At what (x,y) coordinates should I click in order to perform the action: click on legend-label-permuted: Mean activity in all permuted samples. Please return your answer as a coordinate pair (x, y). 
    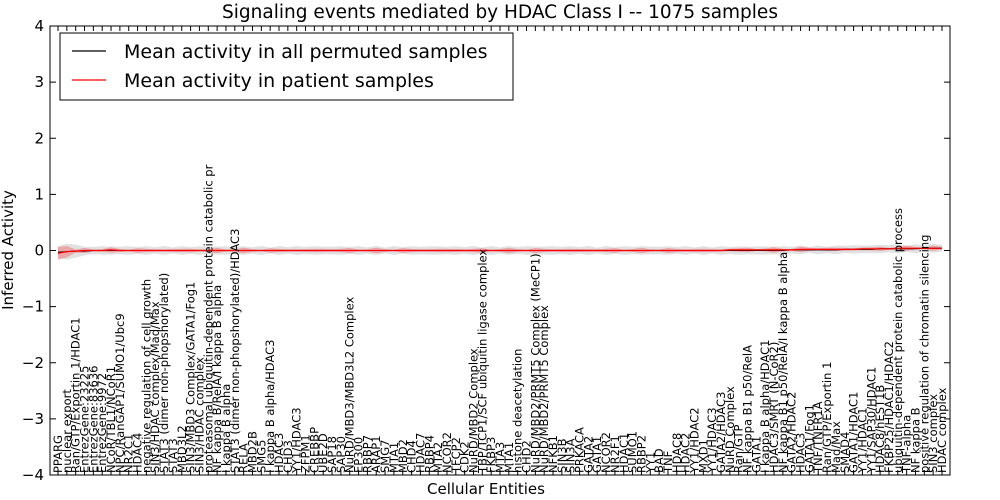
    Looking at the image, I should click on (305, 52).